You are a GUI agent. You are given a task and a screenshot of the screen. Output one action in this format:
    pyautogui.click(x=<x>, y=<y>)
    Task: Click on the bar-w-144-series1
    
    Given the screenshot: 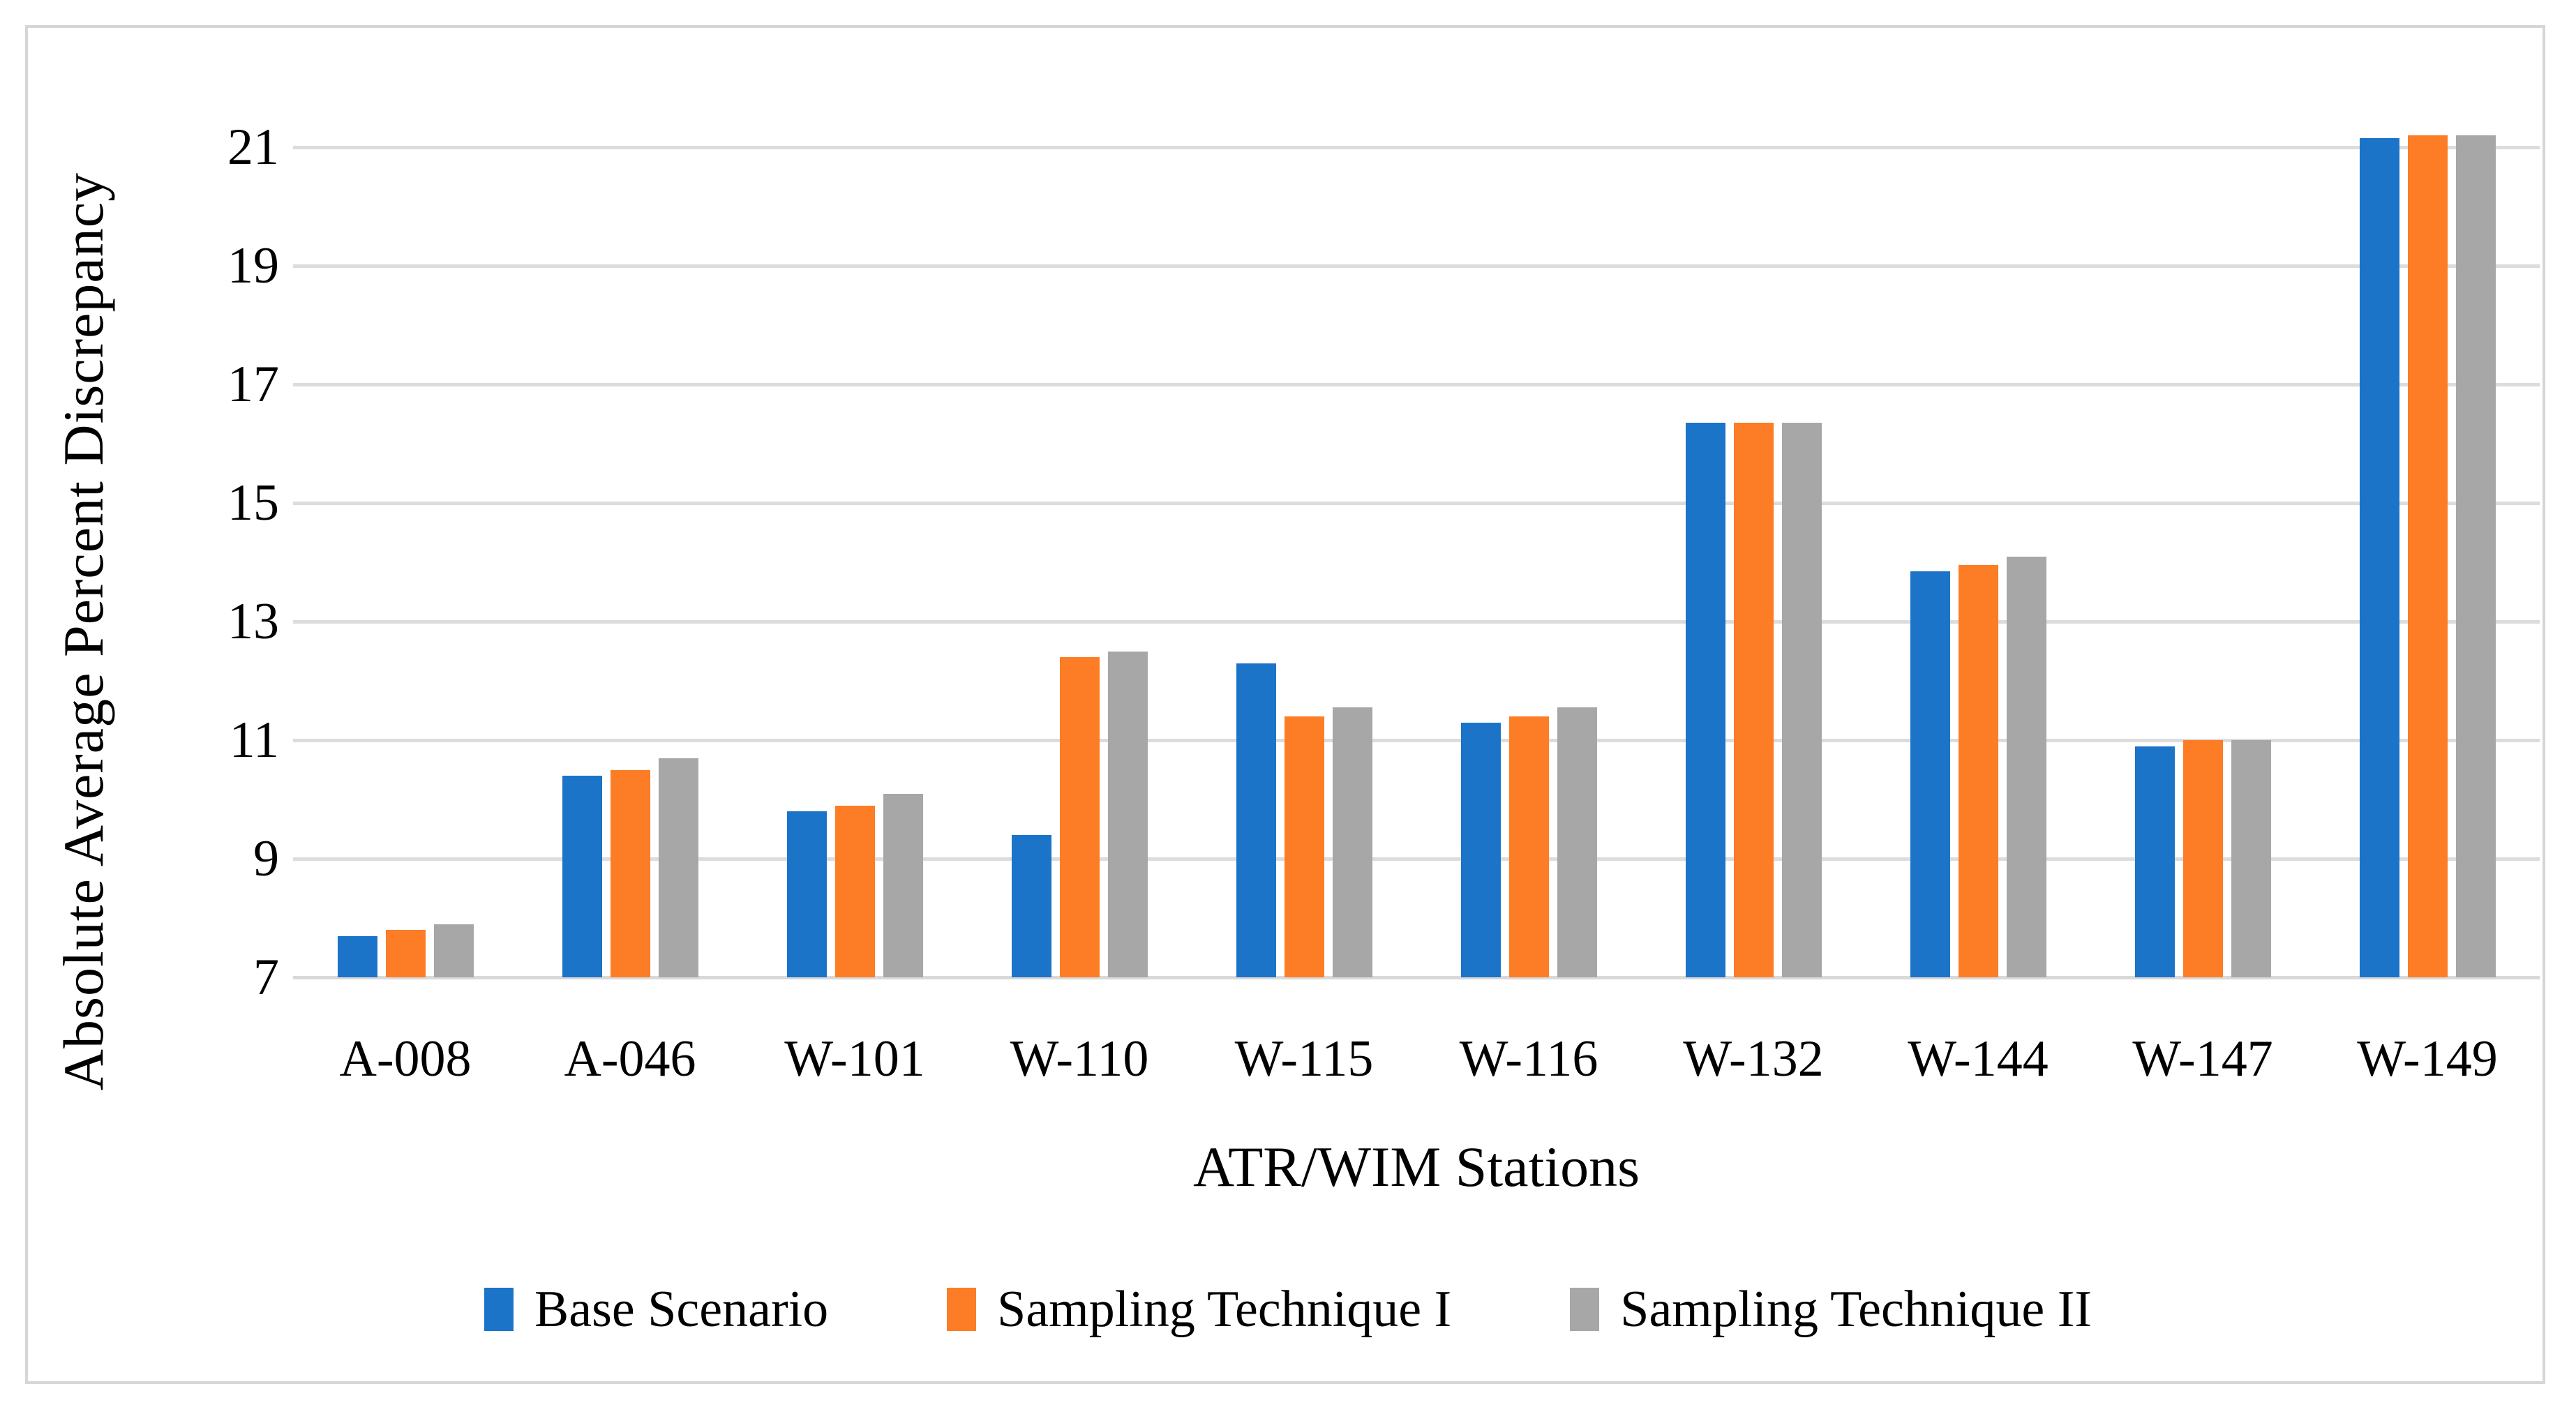 What is the action you would take?
    pyautogui.click(x=1930, y=774)
    